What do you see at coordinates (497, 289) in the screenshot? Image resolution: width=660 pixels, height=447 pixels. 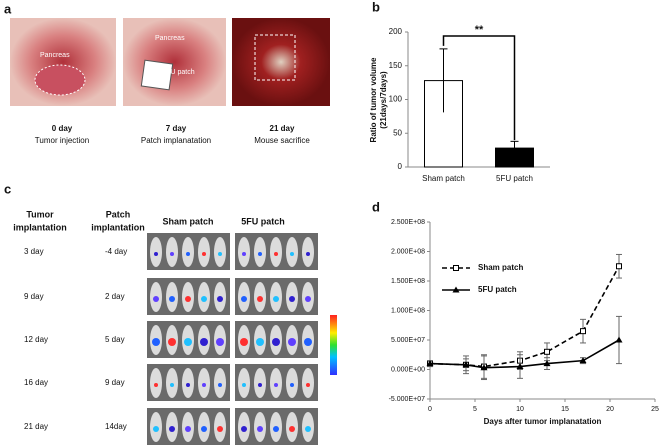 I see `legend-label: 5FU patch` at bounding box center [497, 289].